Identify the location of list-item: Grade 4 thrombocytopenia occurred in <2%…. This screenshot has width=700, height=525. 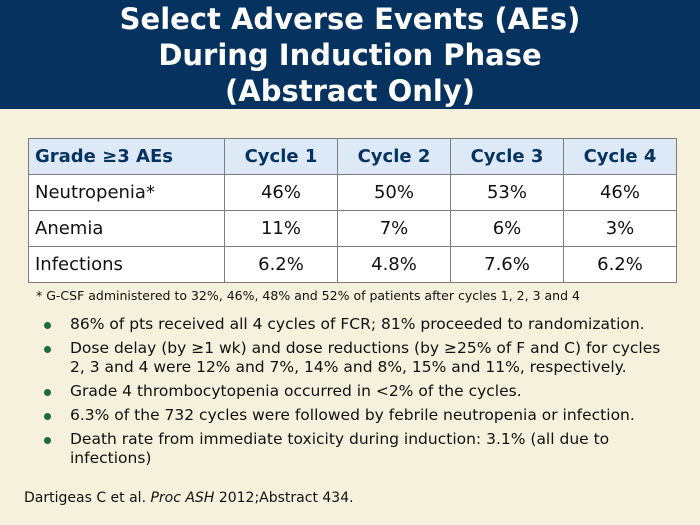
(360, 391).